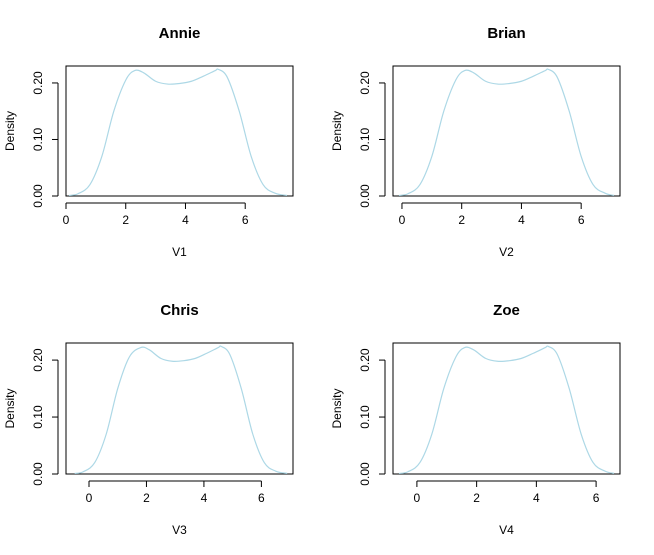  I want to click on plot-title: Zoe, so click(506, 310).